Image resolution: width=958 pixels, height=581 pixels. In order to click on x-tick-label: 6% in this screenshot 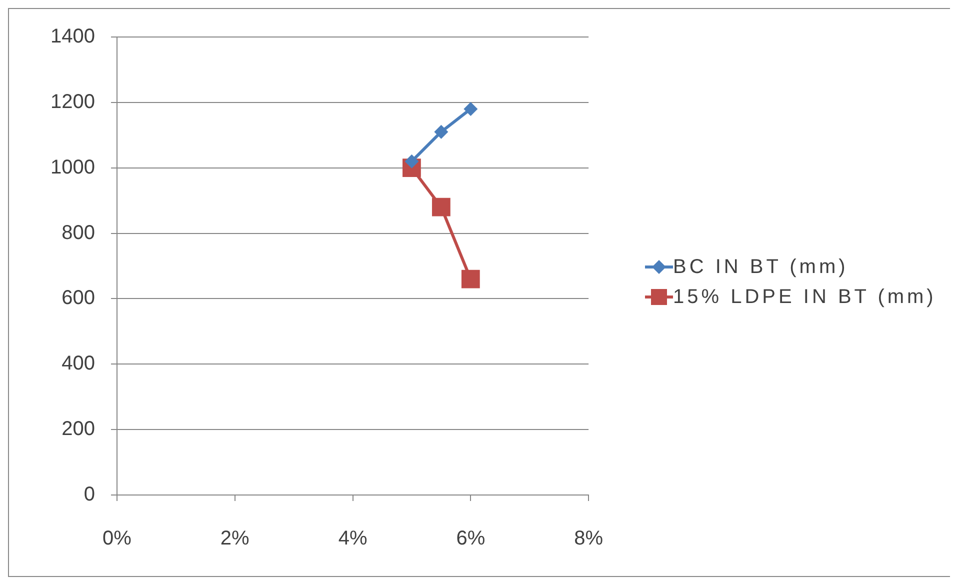, I will do `click(471, 539)`.